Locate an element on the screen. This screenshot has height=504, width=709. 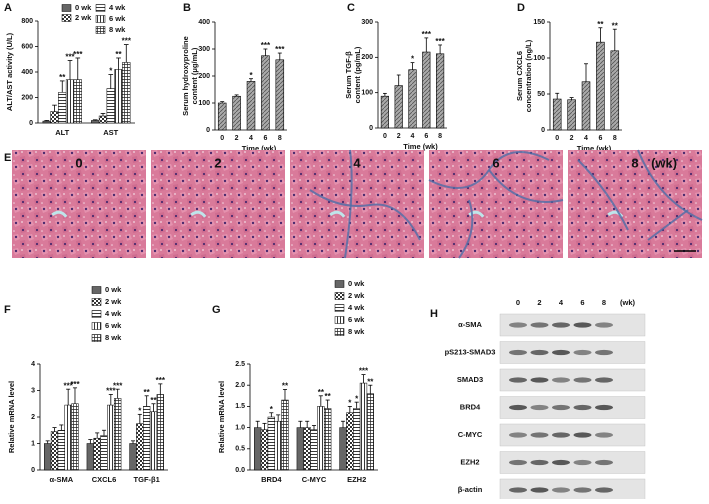
panel-label: E is located at coordinates (7, 158).